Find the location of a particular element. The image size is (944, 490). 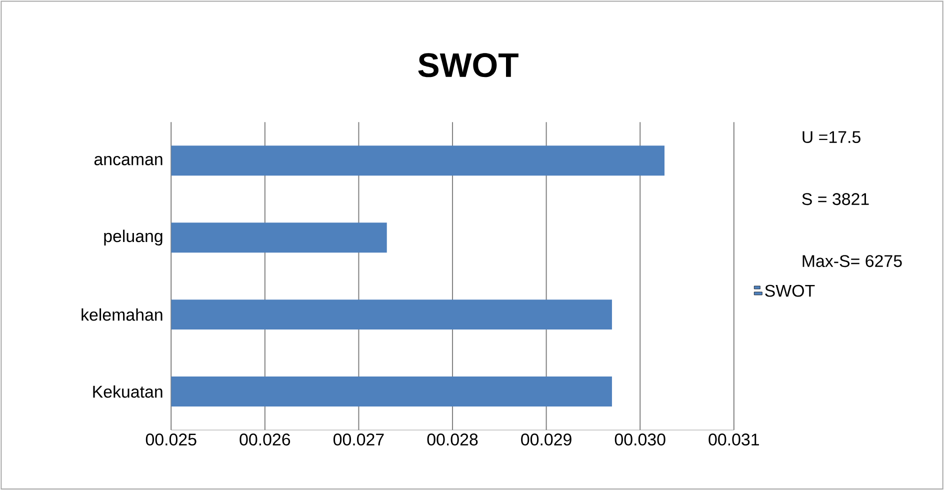

x-tick-label: 00.029 is located at coordinates (546, 439).